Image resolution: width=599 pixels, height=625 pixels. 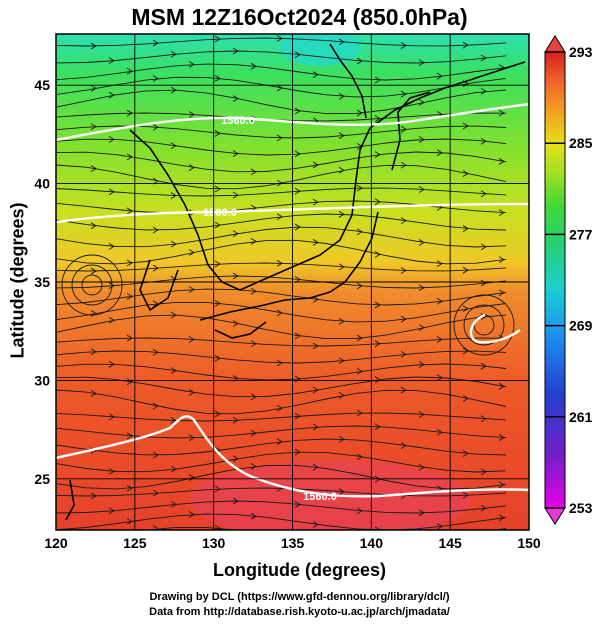 I want to click on map-title: MSM 12Z16Oct2024 (850.0hPa), so click(x=299, y=17).